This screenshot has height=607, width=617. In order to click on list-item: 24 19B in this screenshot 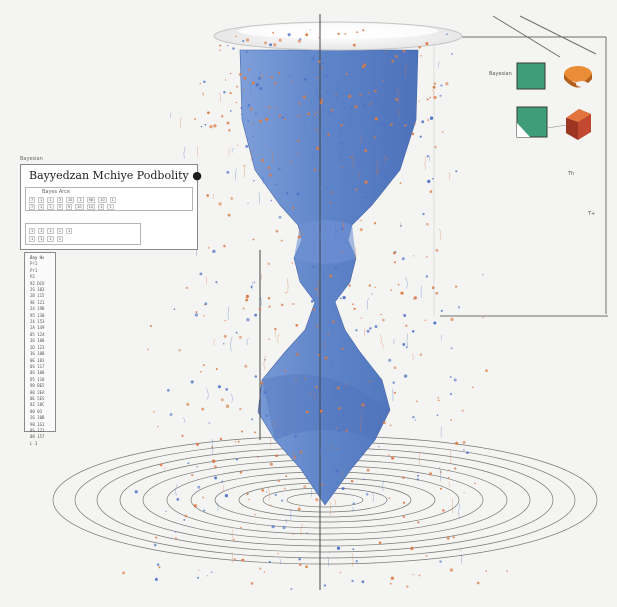, I will do `click(37, 309)`.